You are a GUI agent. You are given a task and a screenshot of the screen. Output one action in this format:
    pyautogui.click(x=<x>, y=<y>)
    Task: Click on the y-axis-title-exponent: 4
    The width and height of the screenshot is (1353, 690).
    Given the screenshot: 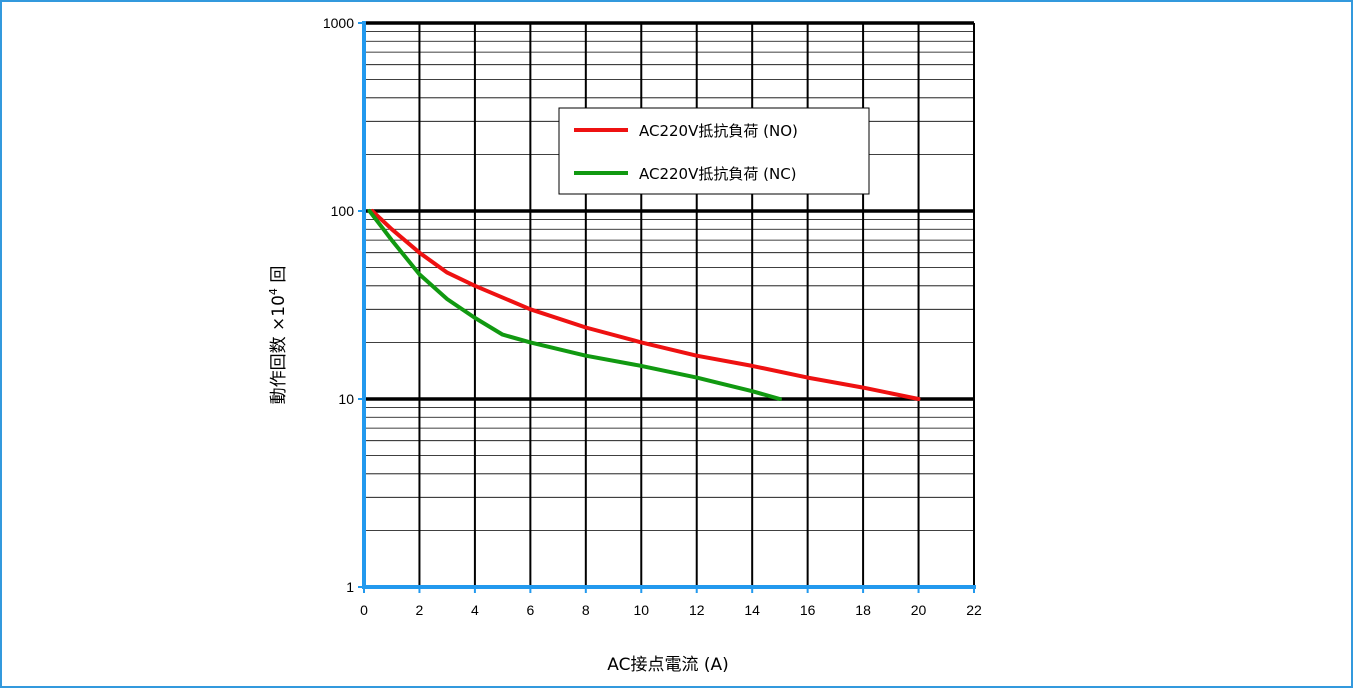 What is the action you would take?
    pyautogui.click(x=273, y=291)
    